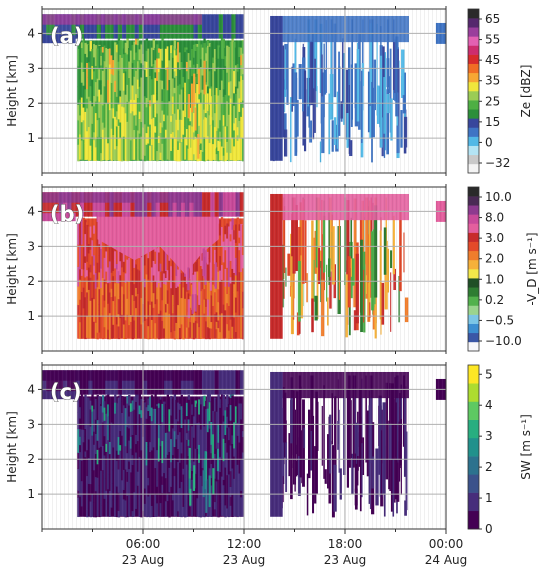 The width and height of the screenshot is (550, 570). What do you see at coordinates (66, 392) in the screenshot?
I see `panel-label-c: (c)` at bounding box center [66, 392].